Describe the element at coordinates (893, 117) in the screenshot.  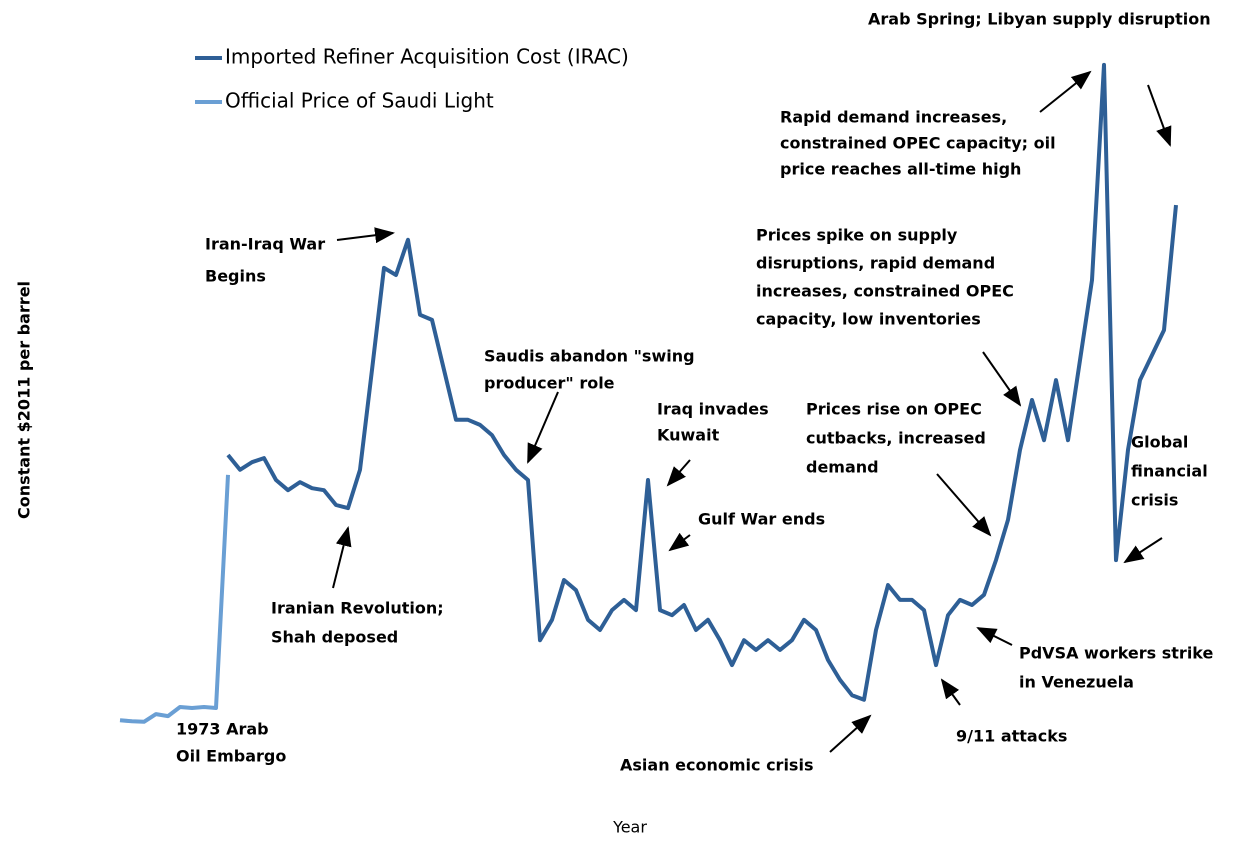
I see `annotation: Rapid demand increases,` at that location.